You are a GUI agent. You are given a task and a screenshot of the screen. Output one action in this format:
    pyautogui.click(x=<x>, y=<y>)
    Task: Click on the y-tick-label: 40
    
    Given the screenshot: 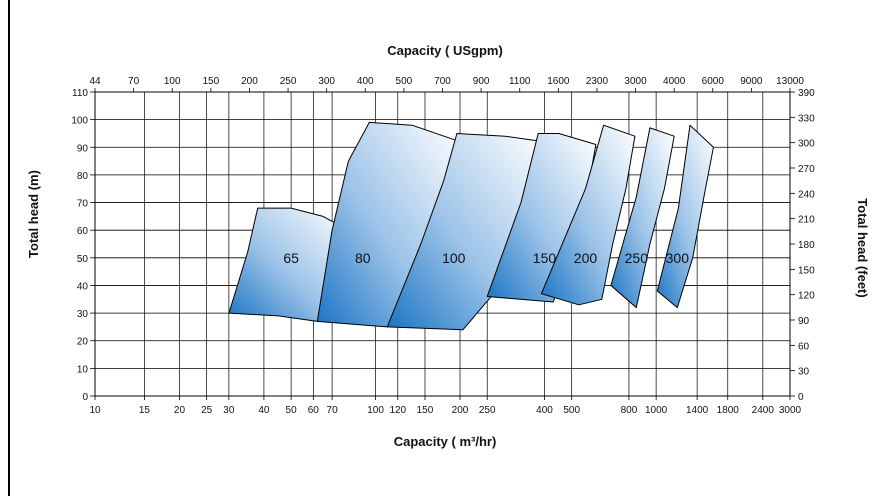 What is the action you would take?
    pyautogui.click(x=83, y=286)
    